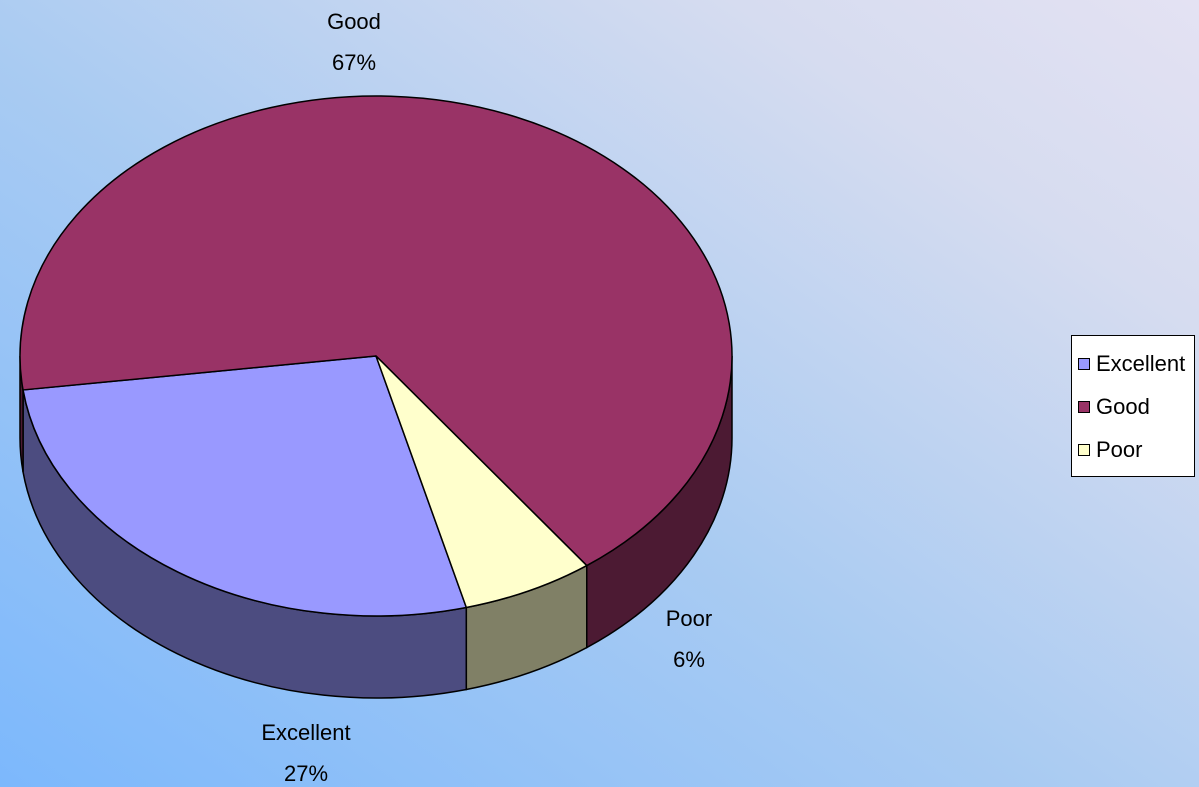  What do you see at coordinates (245, 486) in the screenshot?
I see `pie-slice-excellent` at bounding box center [245, 486].